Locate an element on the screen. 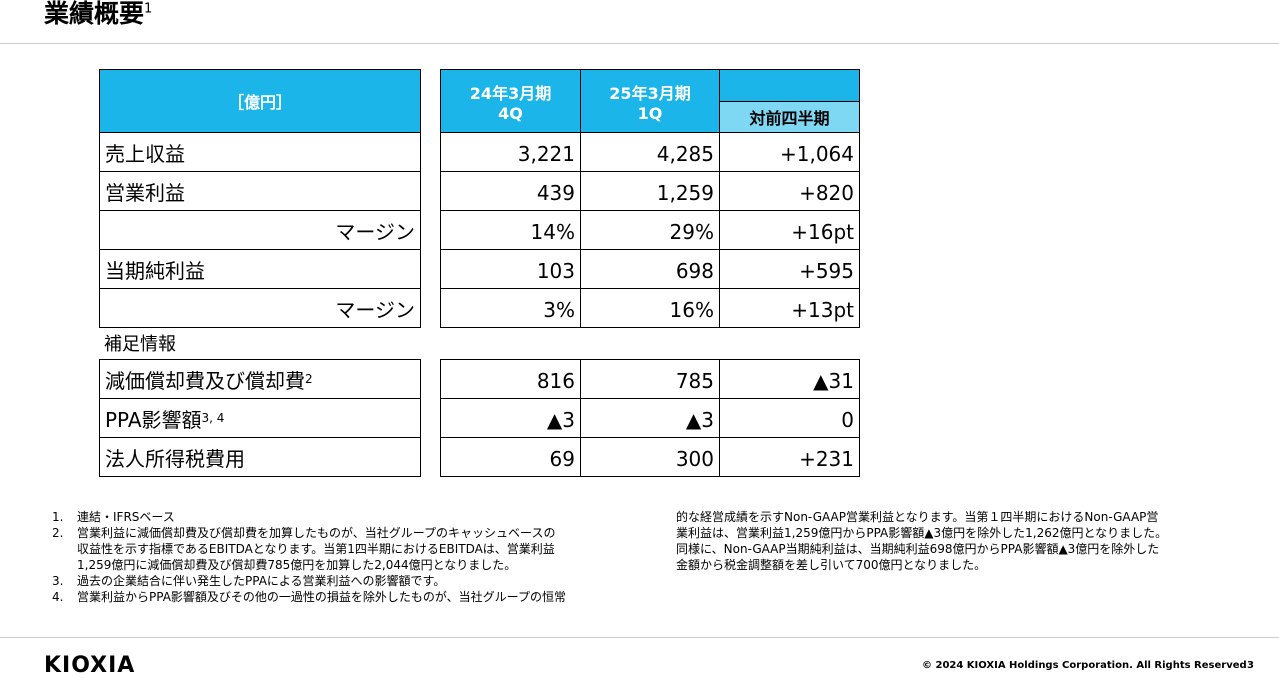 Image resolution: width=1279 pixels, height=678 pixels. column-line2: 1Q is located at coordinates (650, 113).